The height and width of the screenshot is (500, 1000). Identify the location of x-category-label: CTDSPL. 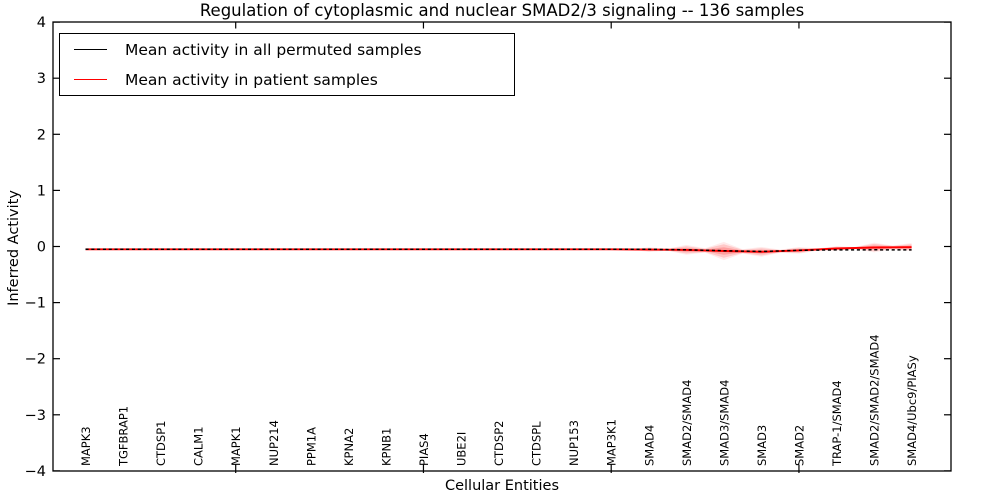
(537, 443).